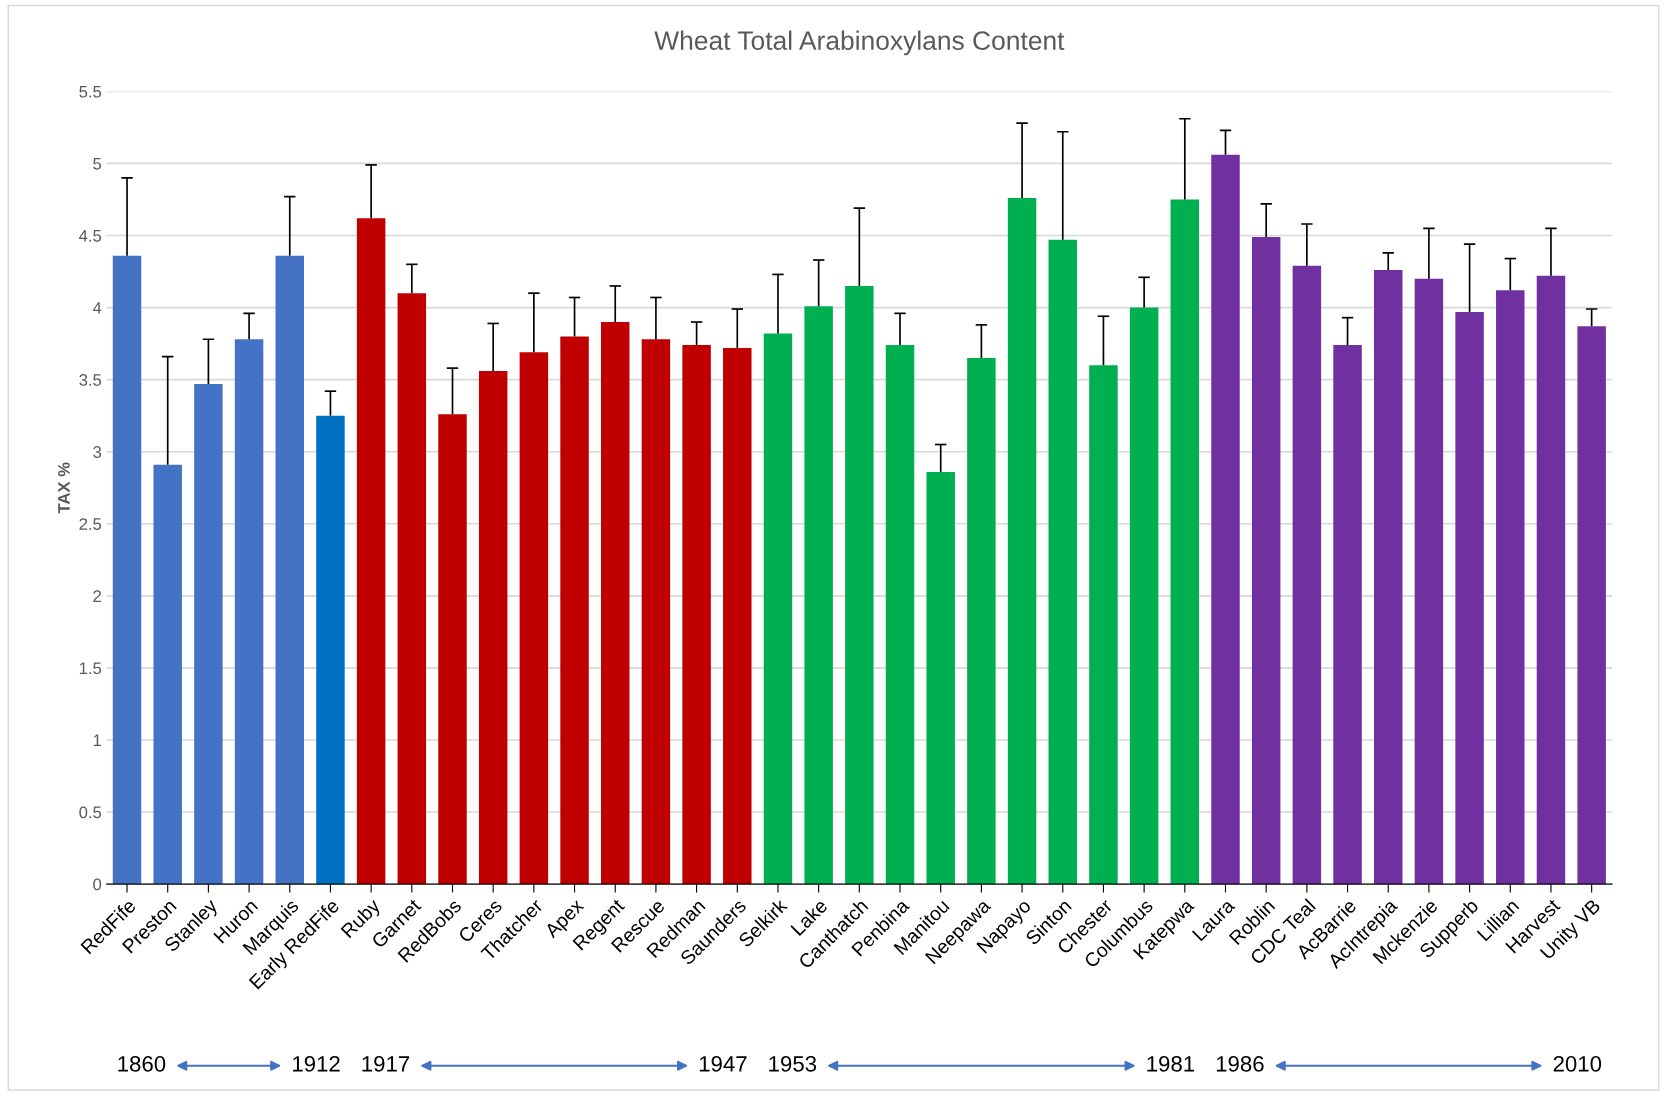 This screenshot has height=1101, width=1667. I want to click on y-tick-label: 3.5, so click(90, 380).